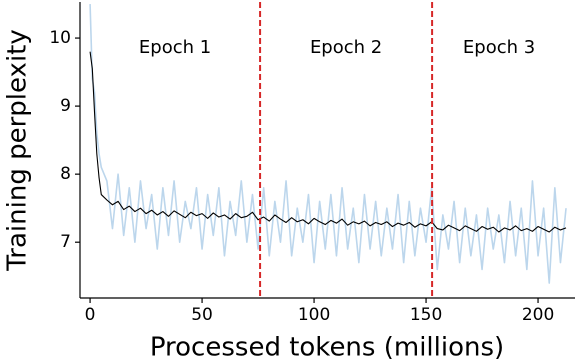 Image resolution: width=588 pixels, height=362 pixels. What do you see at coordinates (175, 47) in the screenshot?
I see `epoch-label: Epoch 1` at bounding box center [175, 47].